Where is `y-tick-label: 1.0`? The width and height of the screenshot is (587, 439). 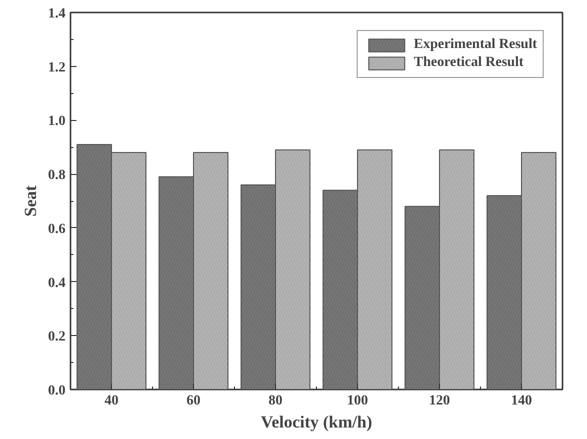
y-tick-label: 1.0 is located at coordinates (57, 122).